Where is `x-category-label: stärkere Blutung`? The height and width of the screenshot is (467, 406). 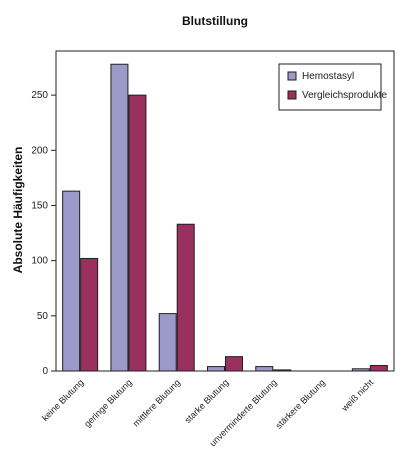
x-category-label: stärkere Blutung is located at coordinates (300, 403).